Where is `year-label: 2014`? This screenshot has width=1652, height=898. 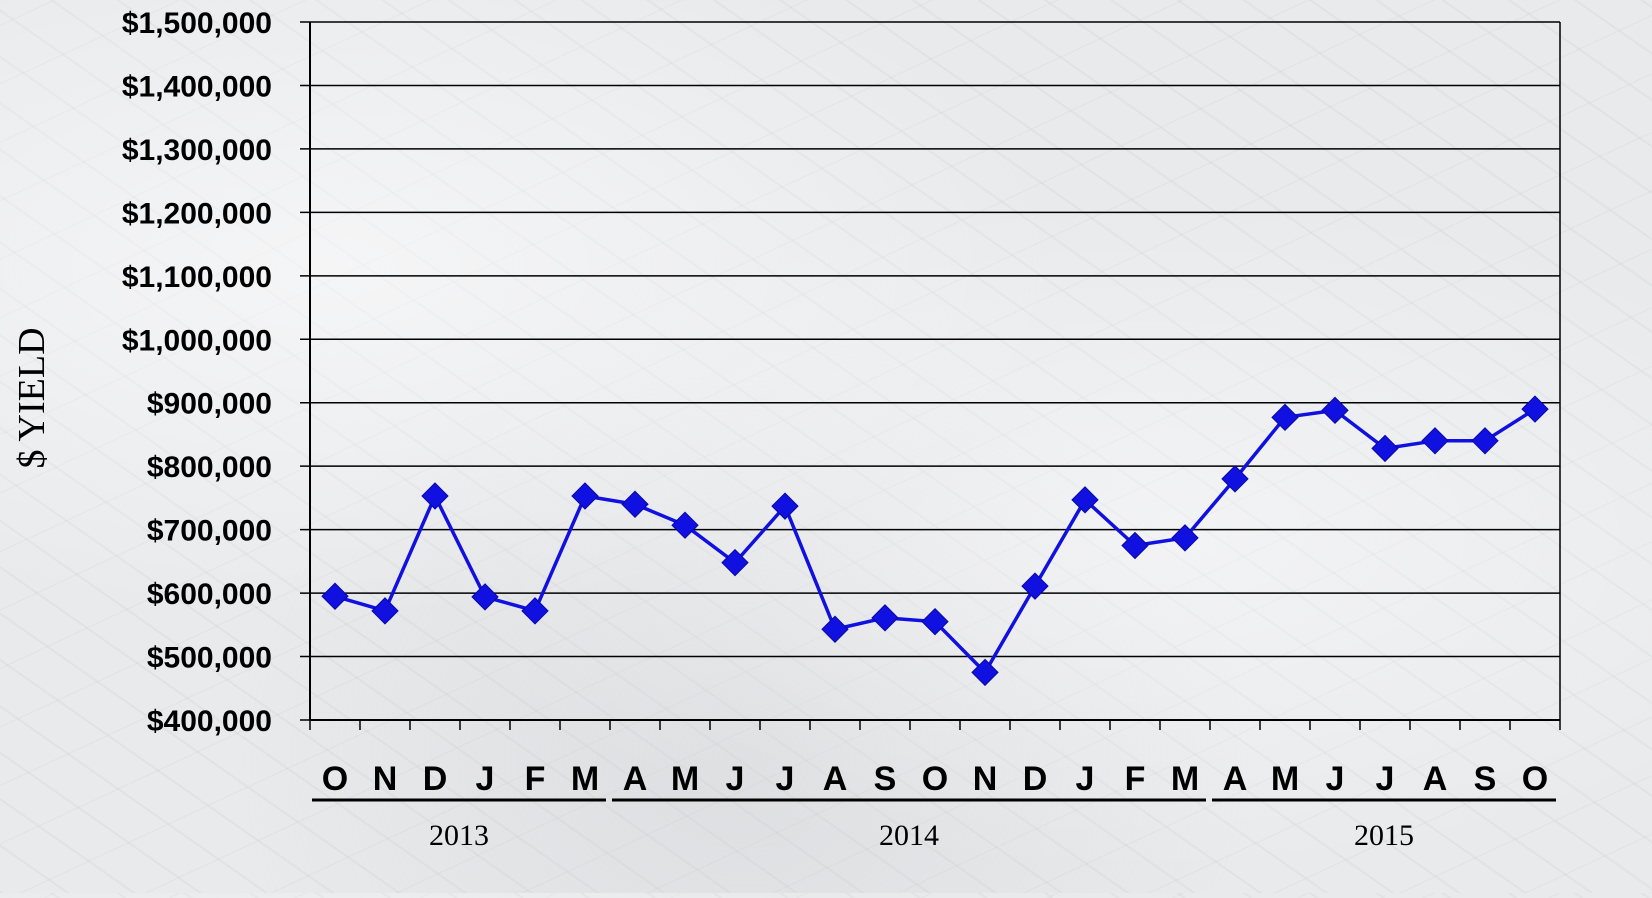 year-label: 2014 is located at coordinates (909, 835).